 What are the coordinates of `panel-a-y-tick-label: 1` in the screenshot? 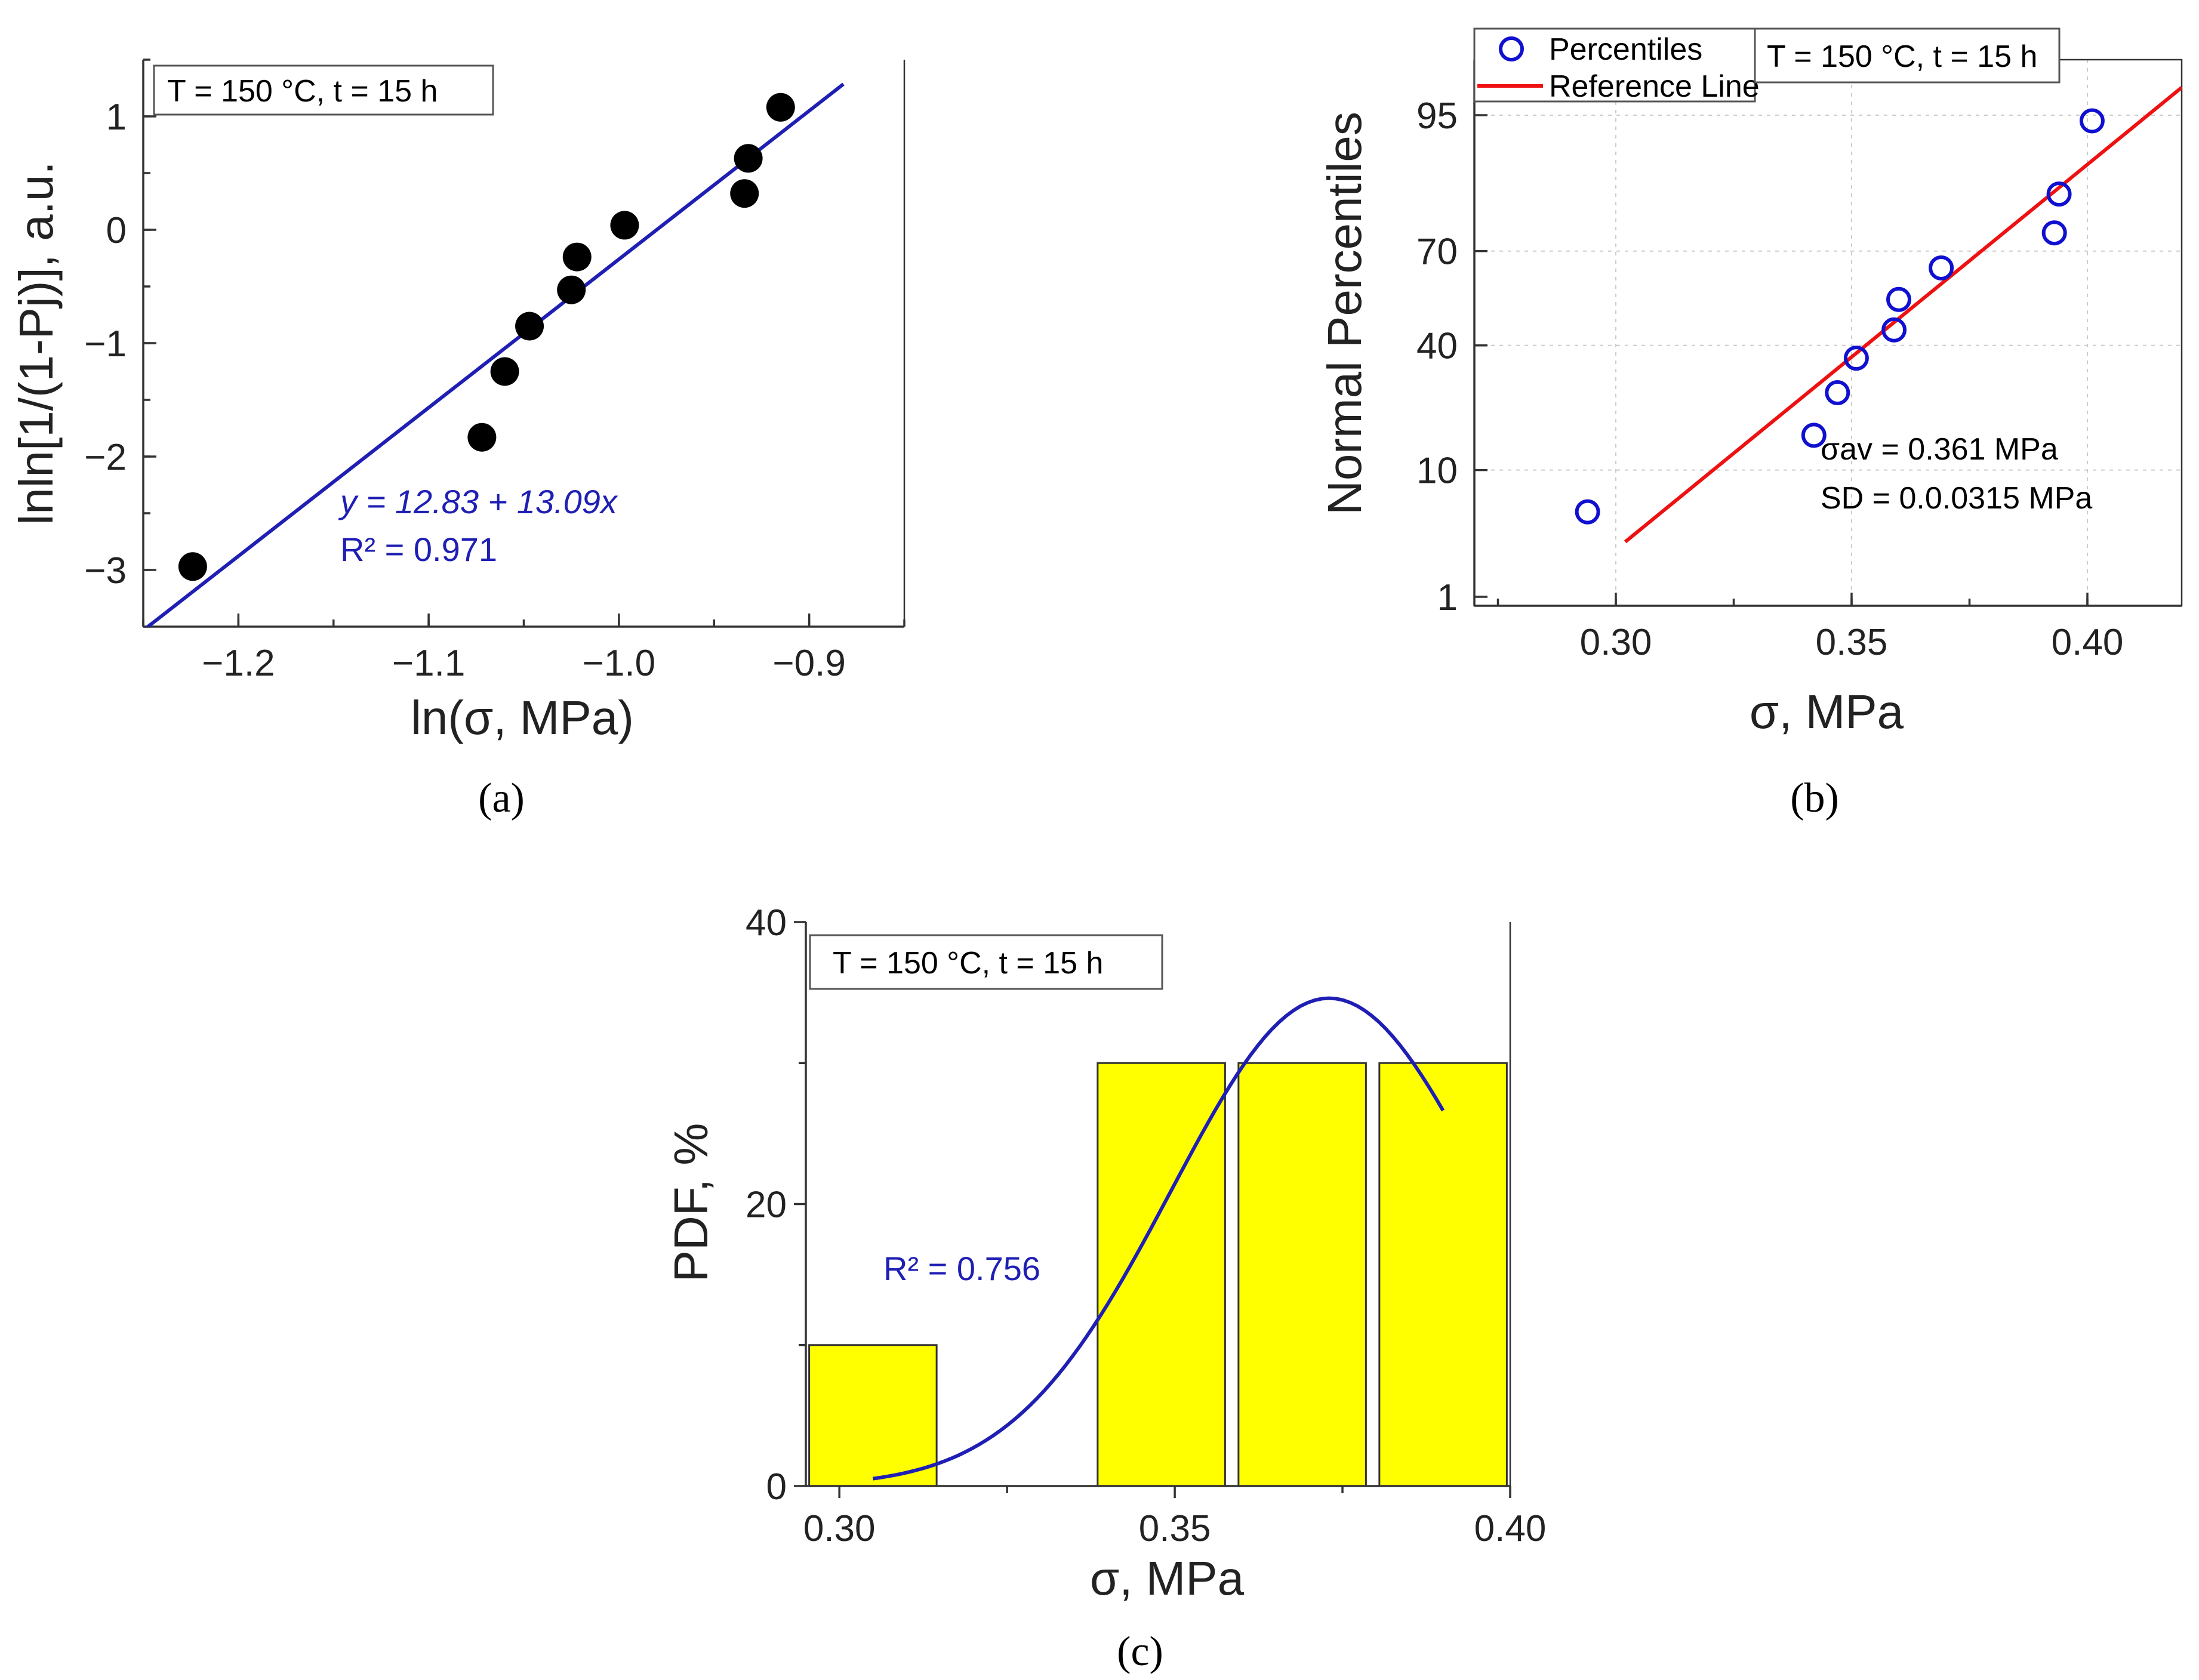 It's located at (116, 117).